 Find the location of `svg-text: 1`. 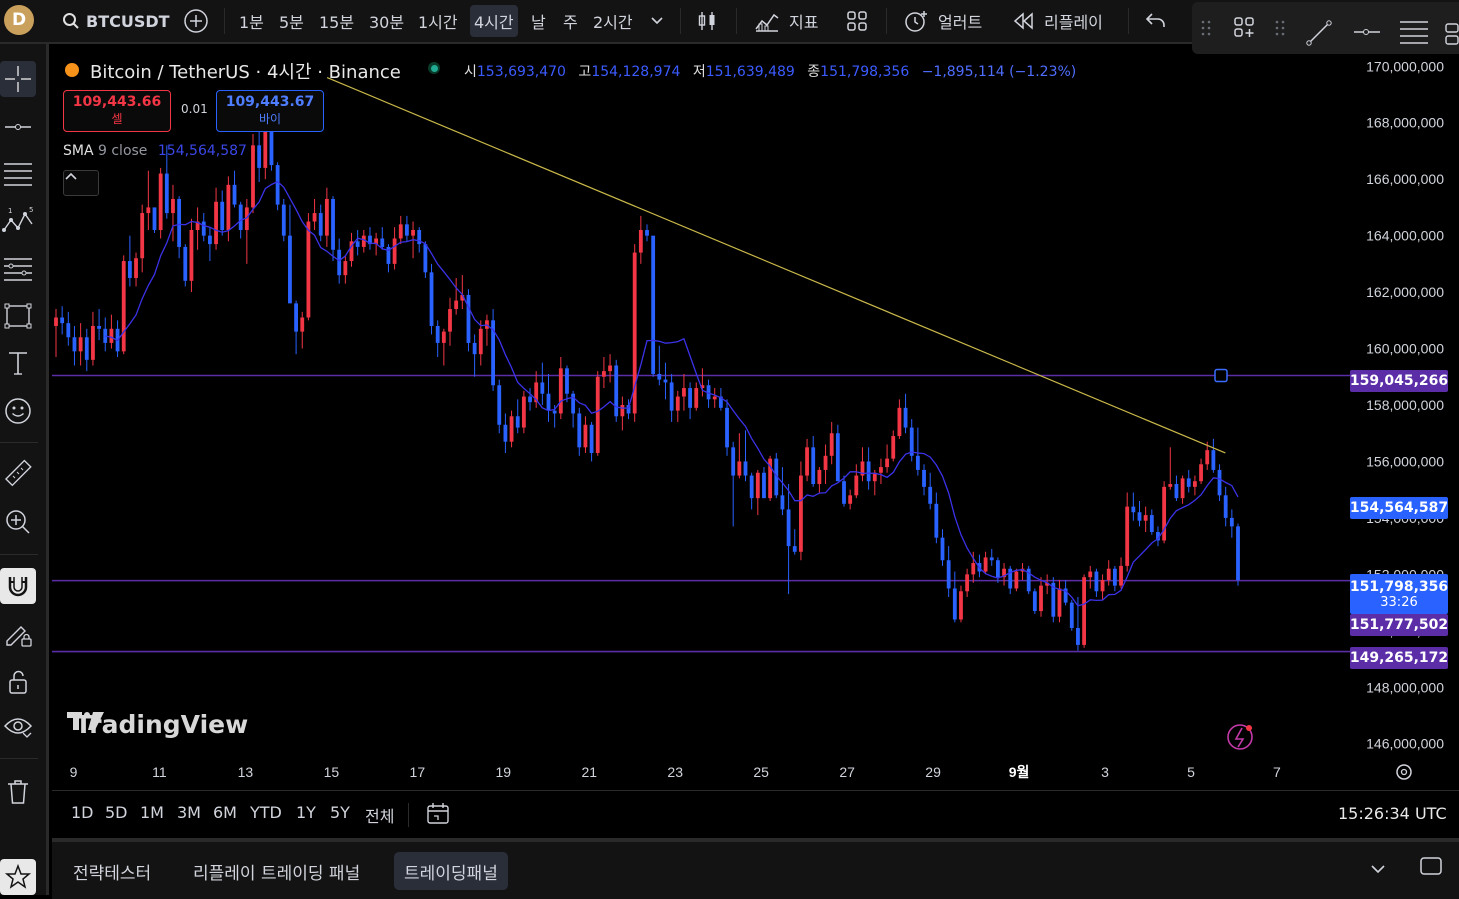

svg-text: 1 is located at coordinates (10, 211).